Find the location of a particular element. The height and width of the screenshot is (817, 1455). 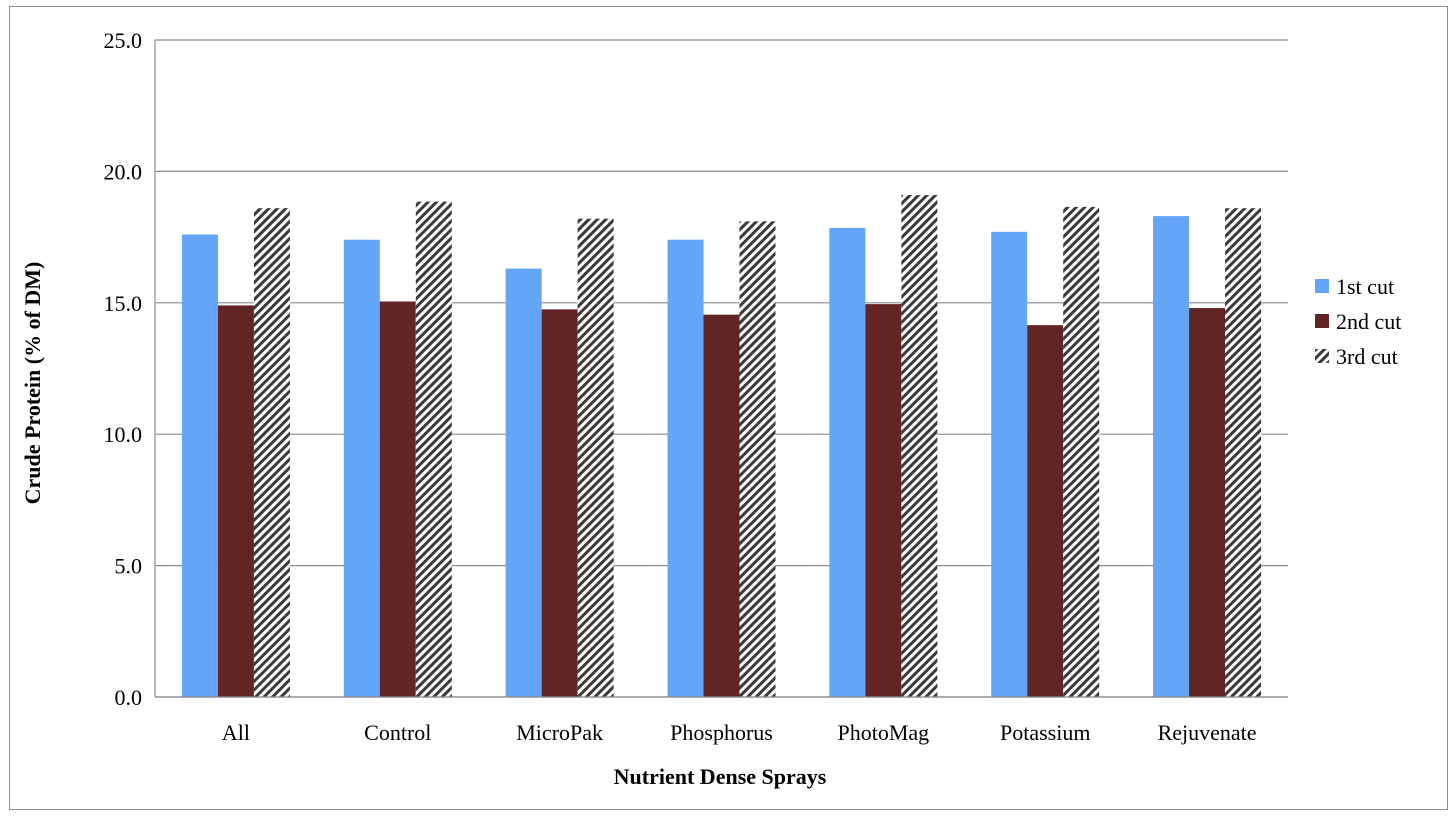

x-tick-label: PhotoMag is located at coordinates (884, 732).